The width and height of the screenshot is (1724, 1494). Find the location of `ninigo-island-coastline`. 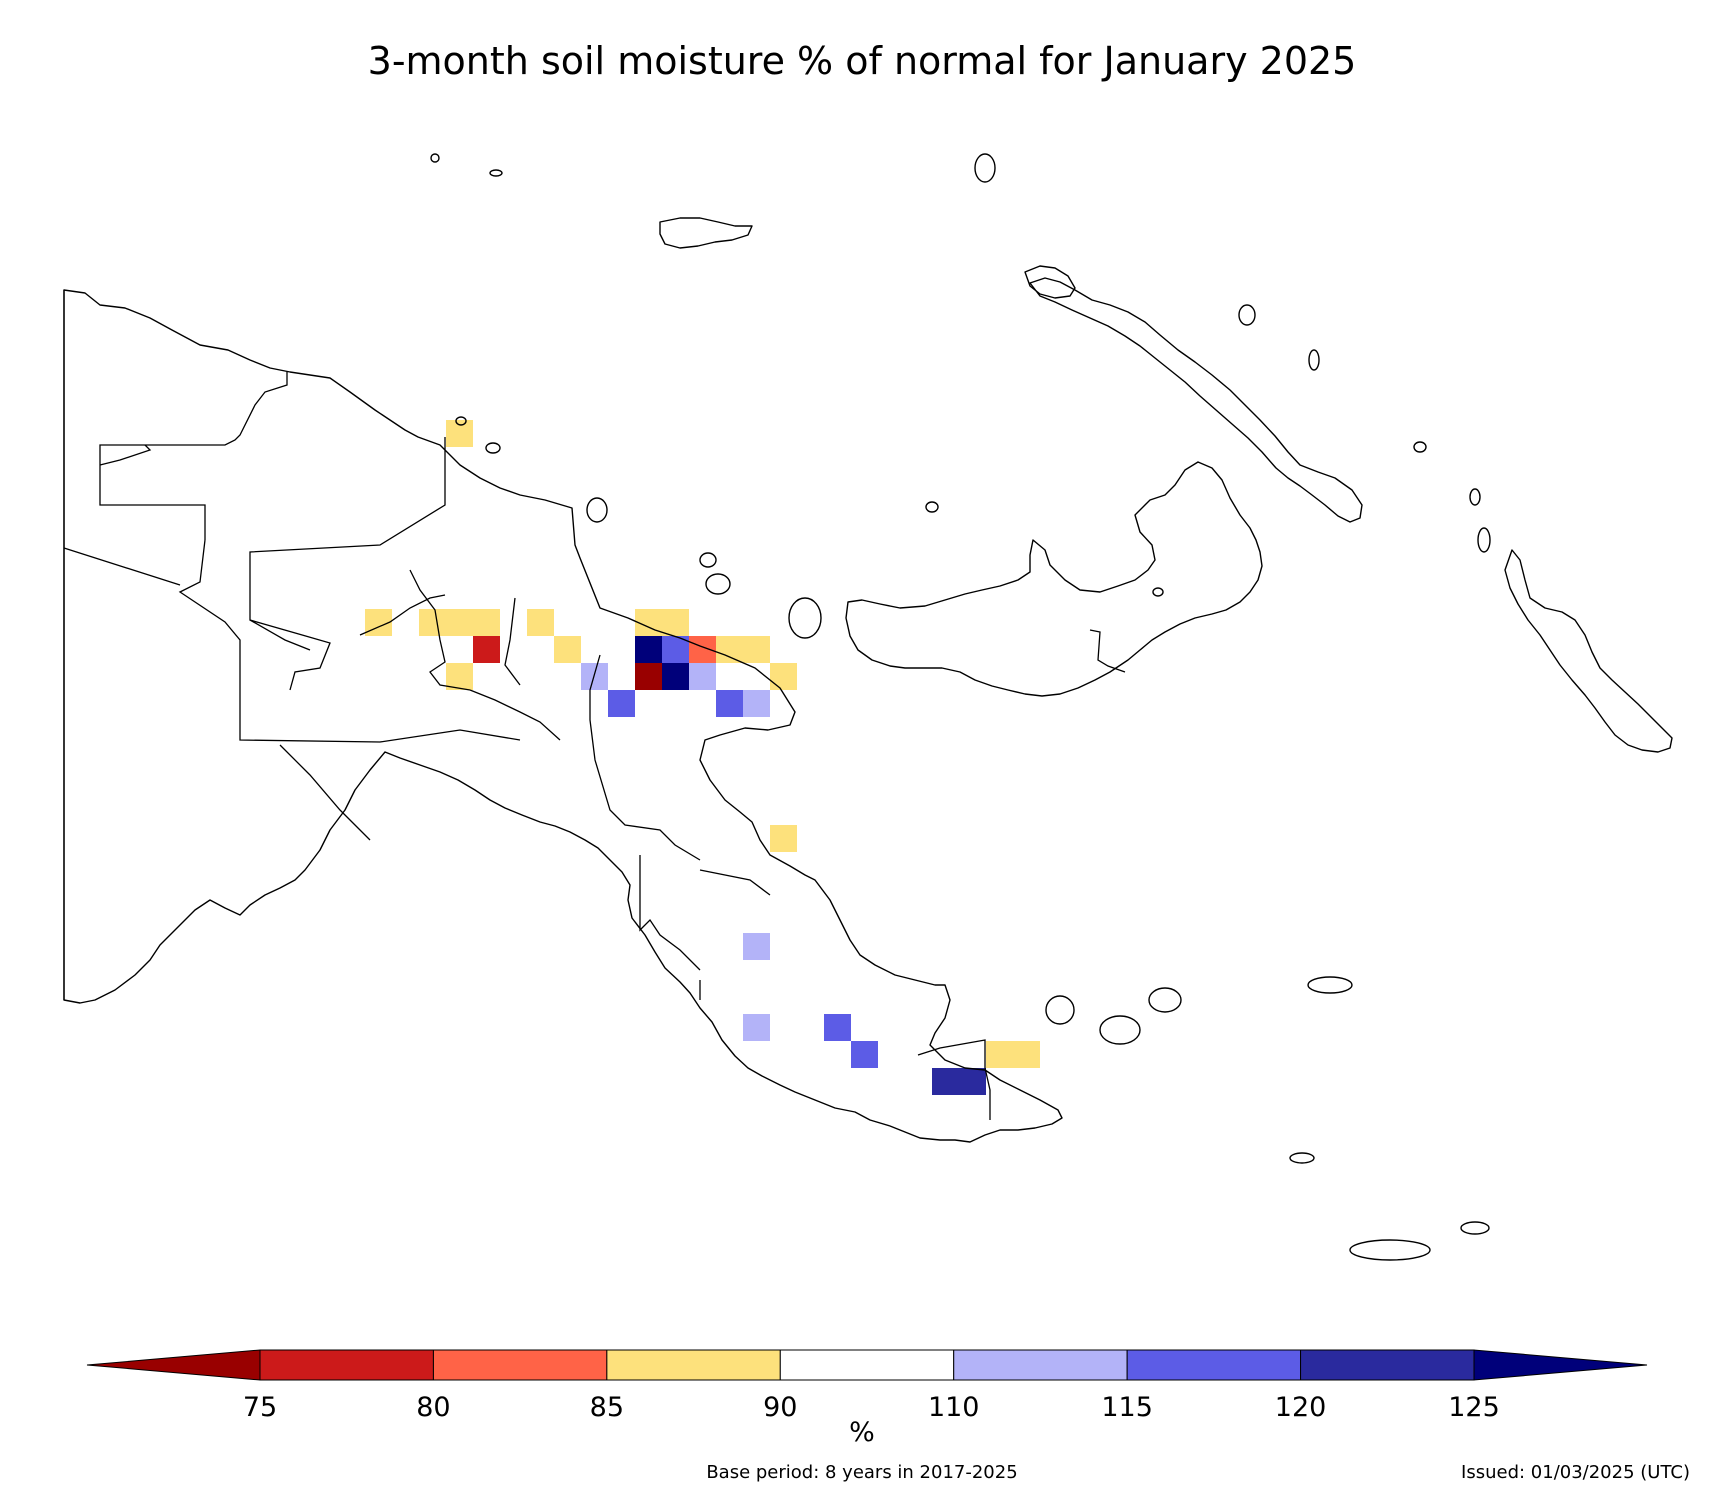

ninigo-island-coastline is located at coordinates (496, 173).